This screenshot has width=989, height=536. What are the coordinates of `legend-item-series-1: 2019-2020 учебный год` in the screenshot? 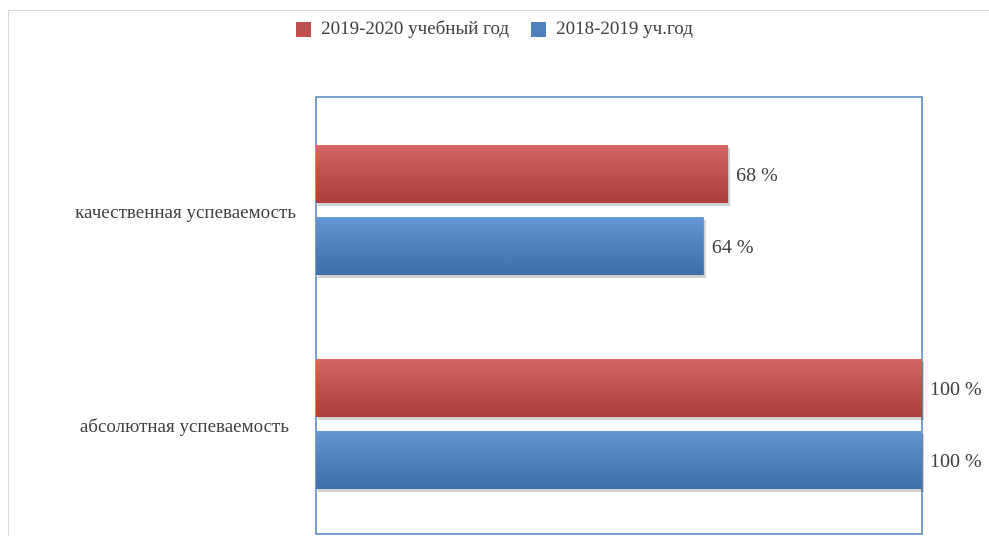 It's located at (402, 29).